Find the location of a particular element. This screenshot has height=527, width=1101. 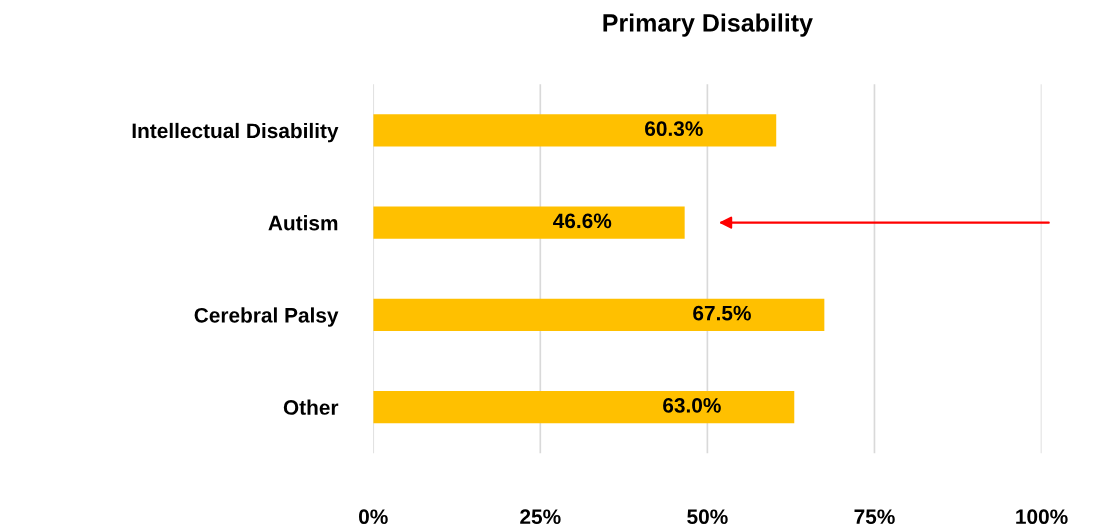

y-tick-label: Intellectual Disability is located at coordinates (235, 132).